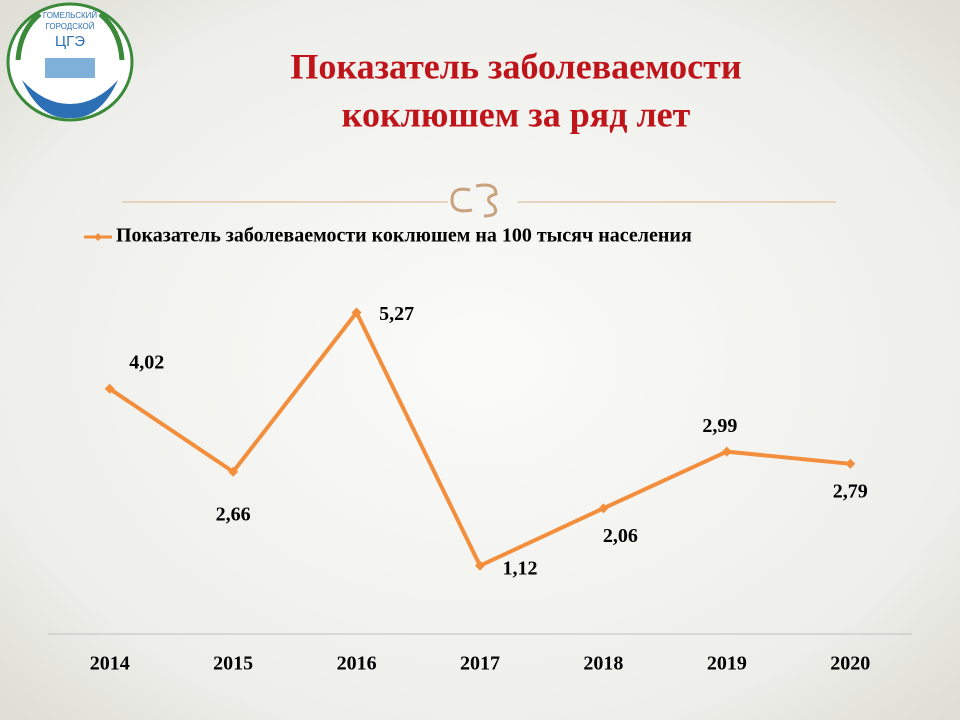 This screenshot has width=960, height=720. What do you see at coordinates (146, 362) in the screenshot?
I see `data-label: 4,02` at bounding box center [146, 362].